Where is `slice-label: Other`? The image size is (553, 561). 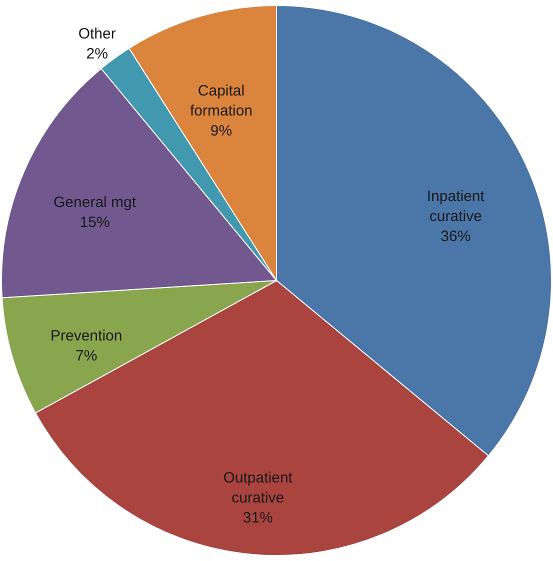 slice-label: Other is located at coordinates (97, 34).